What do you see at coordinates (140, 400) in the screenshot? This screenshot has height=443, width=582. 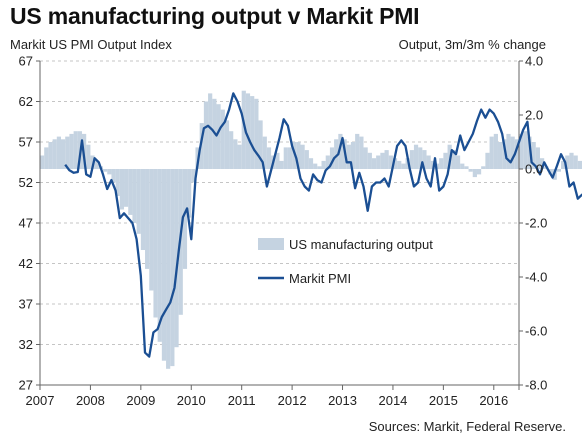 I see `x-tick-label: 2009` at bounding box center [140, 400].